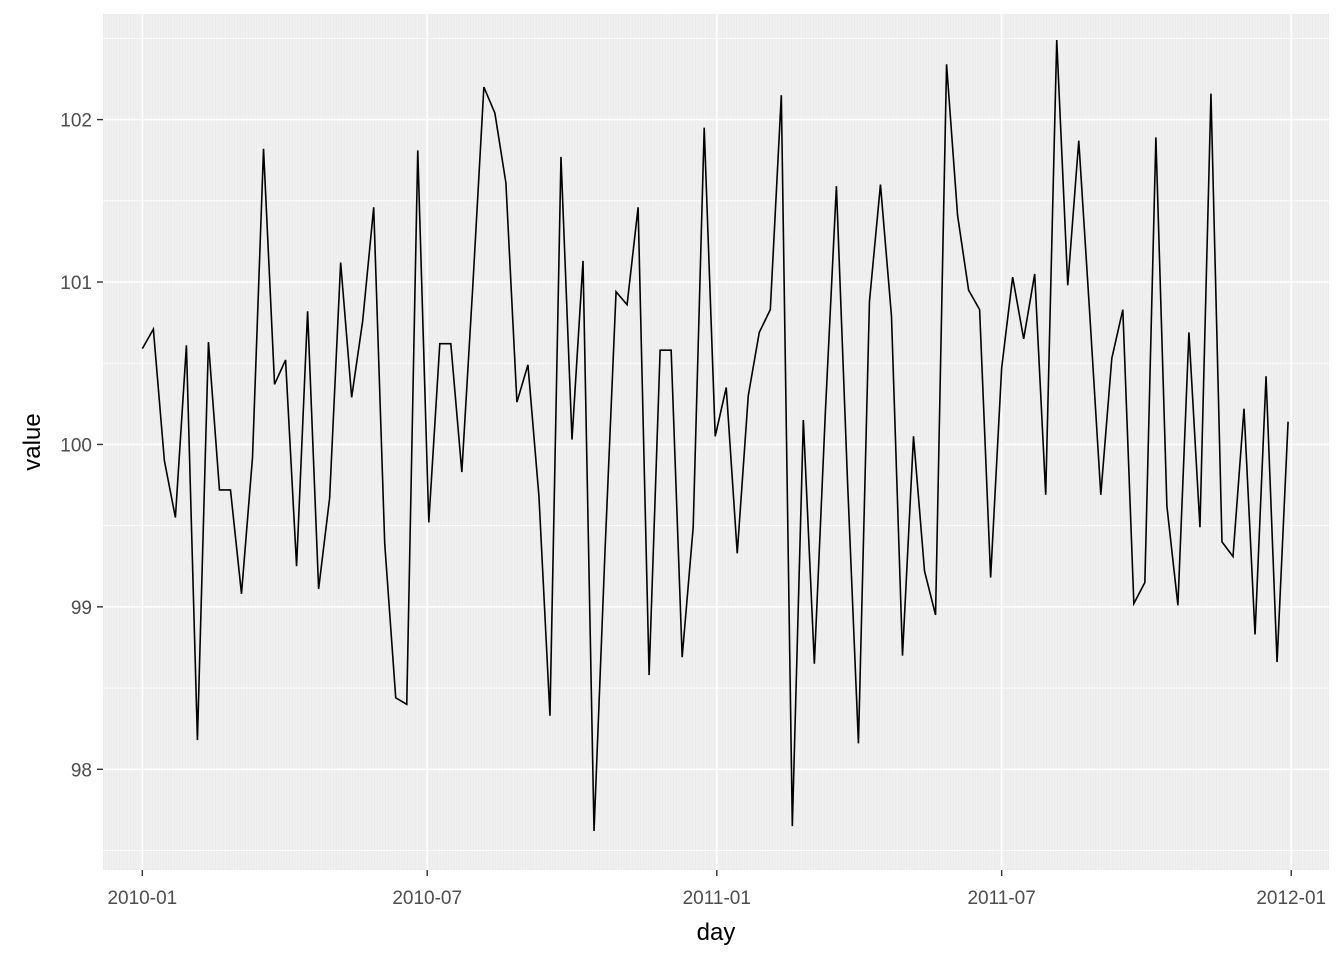  I want to click on y-axis: 98 99 100 101 102, so click(81, 446).